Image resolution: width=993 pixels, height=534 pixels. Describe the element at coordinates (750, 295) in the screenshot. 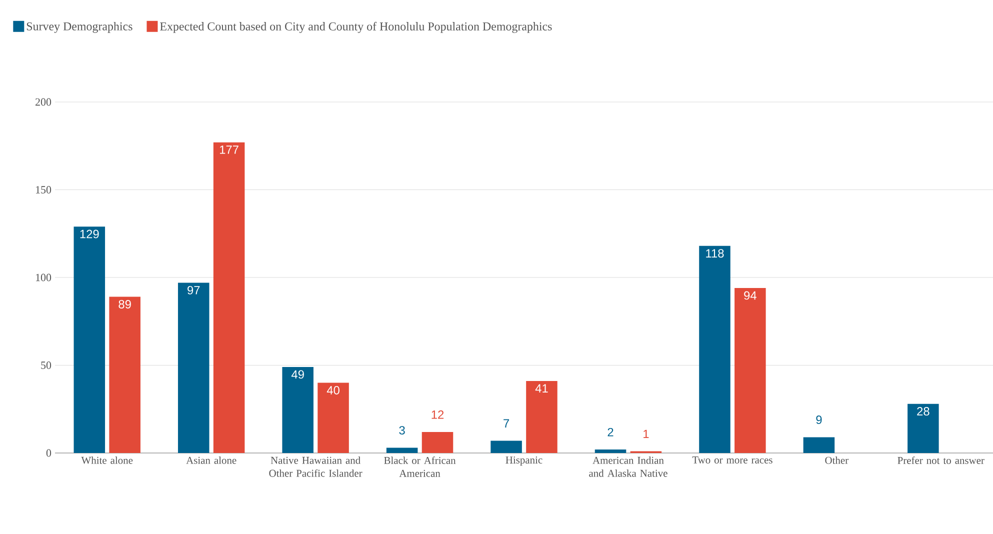

I see `data-label: 94` at that location.